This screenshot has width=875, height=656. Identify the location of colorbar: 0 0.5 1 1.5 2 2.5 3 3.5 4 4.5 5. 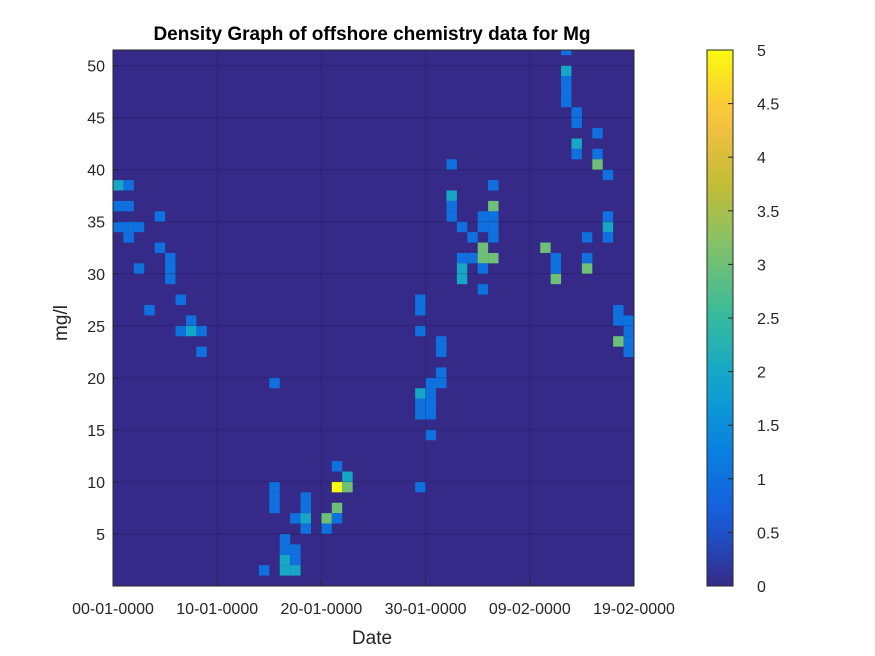
(742, 319).